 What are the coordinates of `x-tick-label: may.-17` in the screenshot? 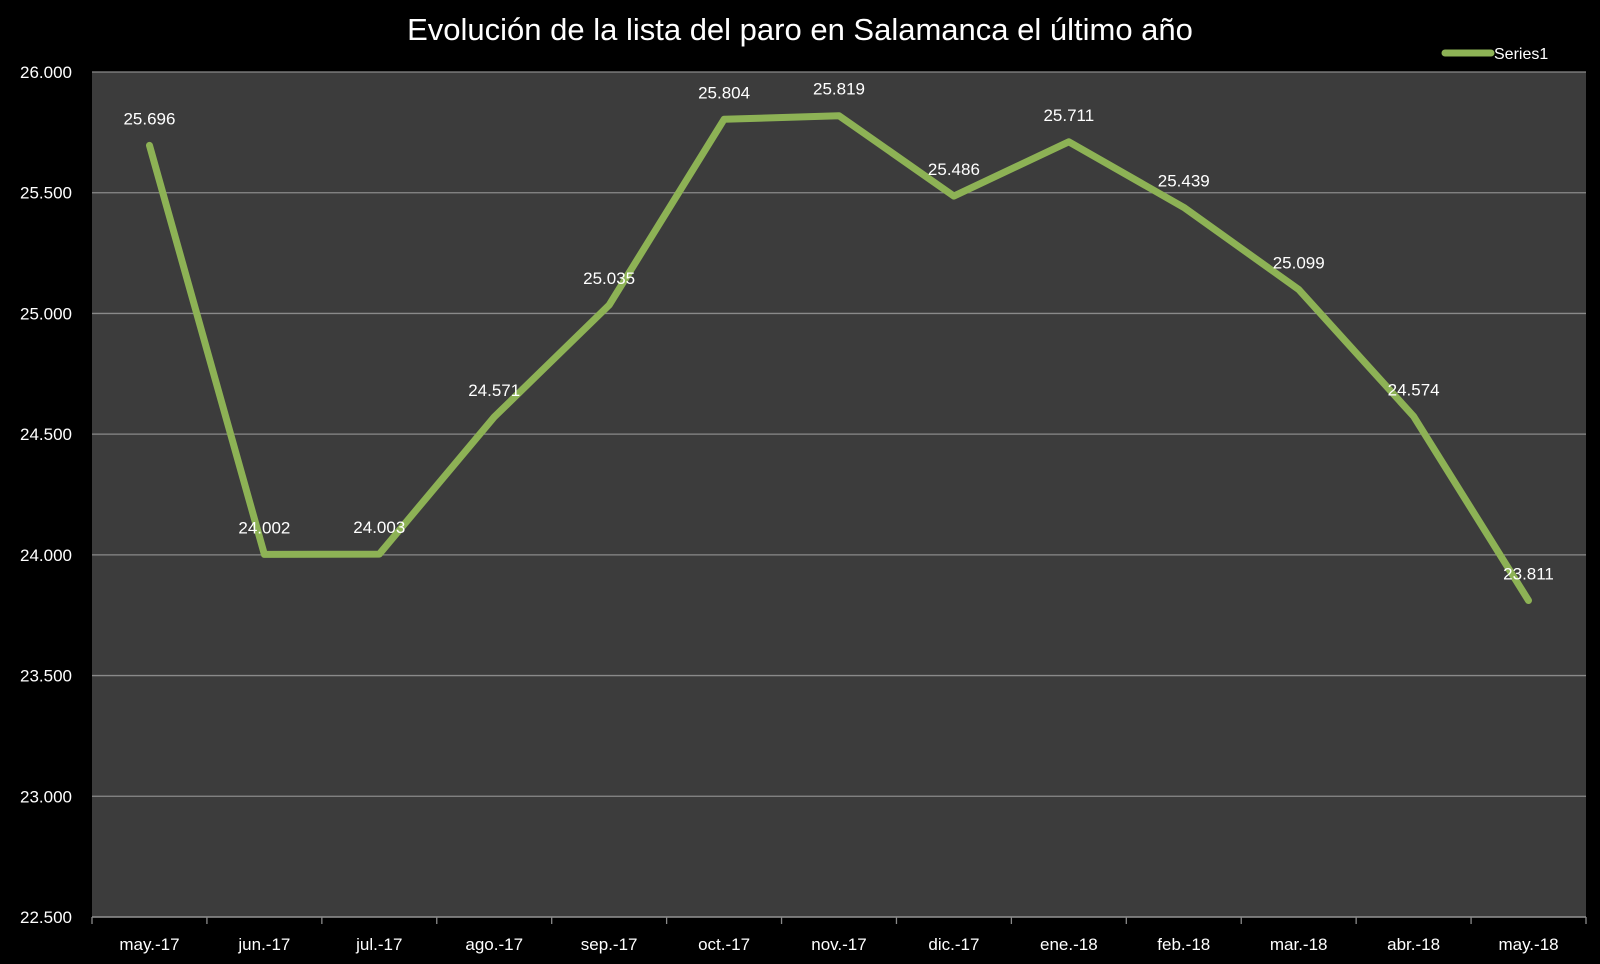 It's located at (149, 944).